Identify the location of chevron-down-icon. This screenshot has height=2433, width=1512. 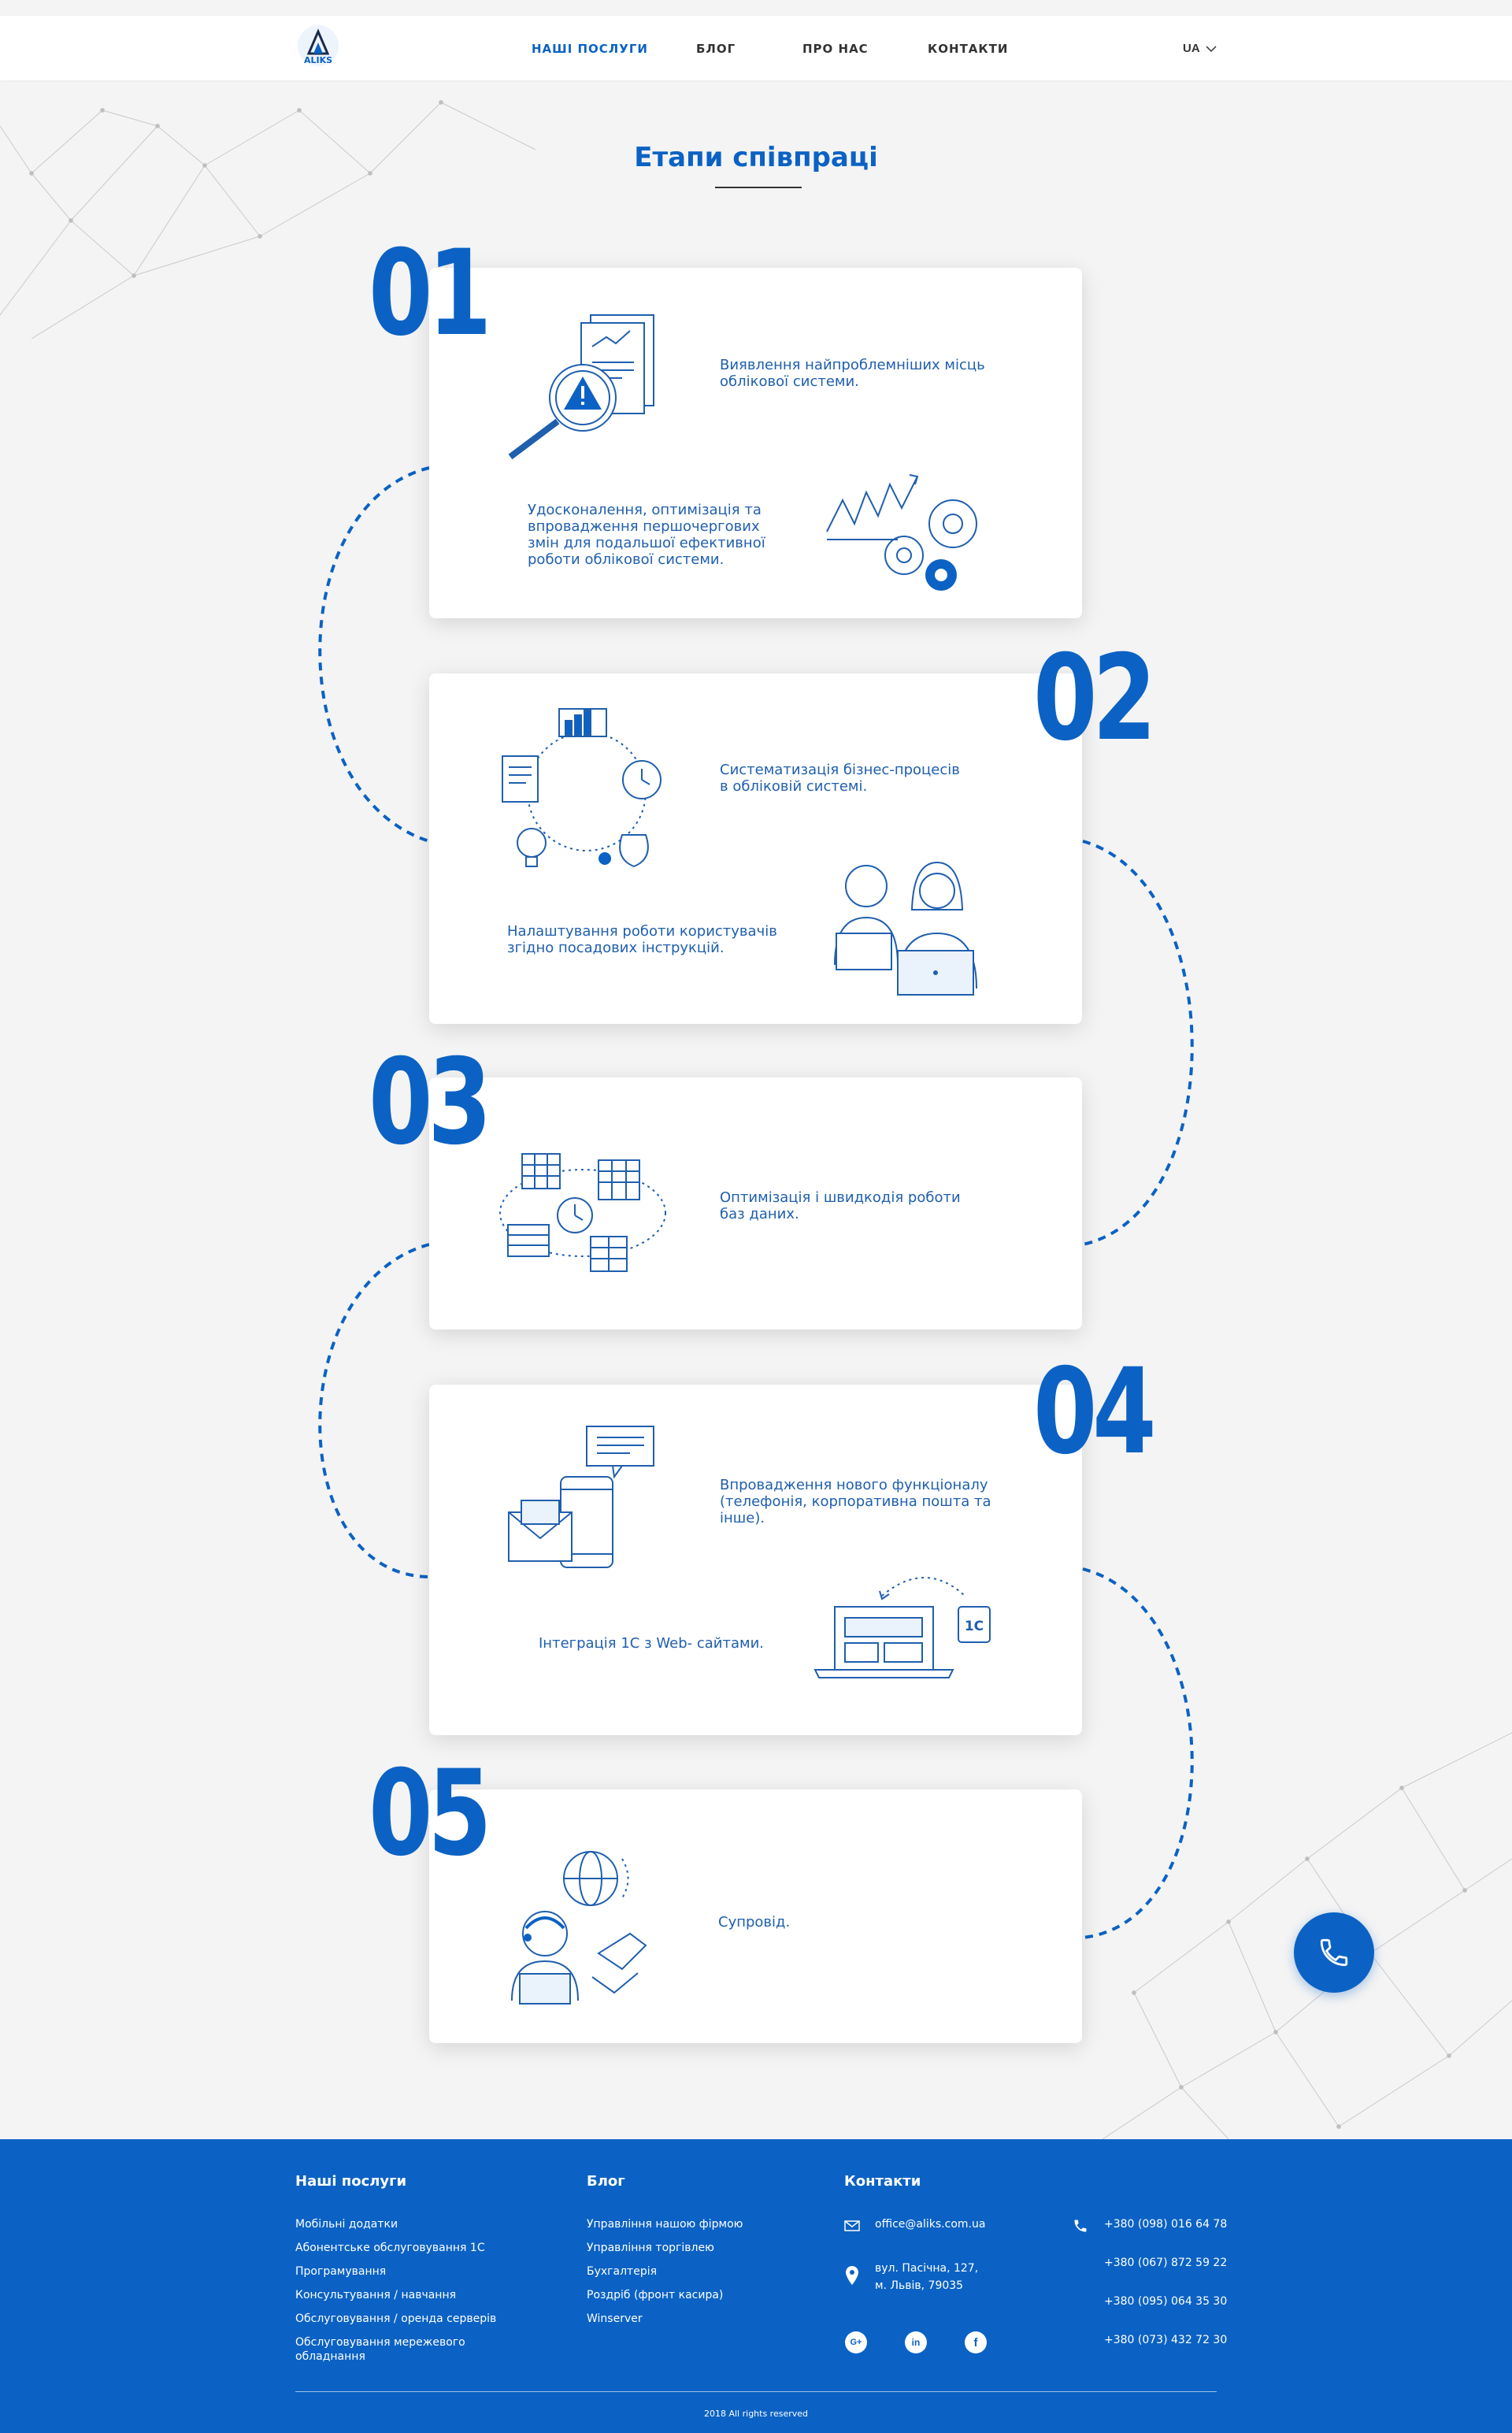
(1211, 49).